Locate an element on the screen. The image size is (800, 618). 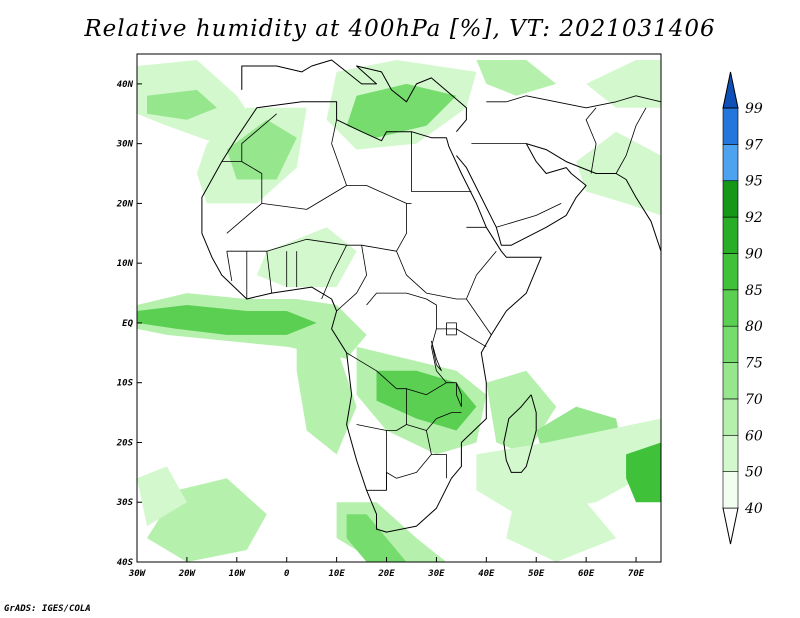
colorbar-label: 95 is located at coordinates (754, 182).